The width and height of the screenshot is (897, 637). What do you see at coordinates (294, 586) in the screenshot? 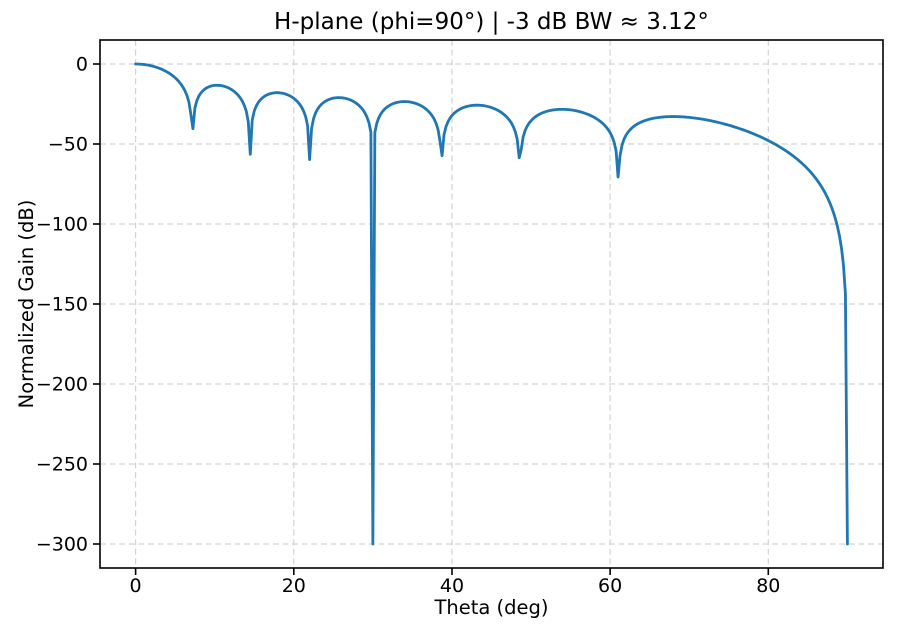
I see `x-tick-label: 20` at bounding box center [294, 586].